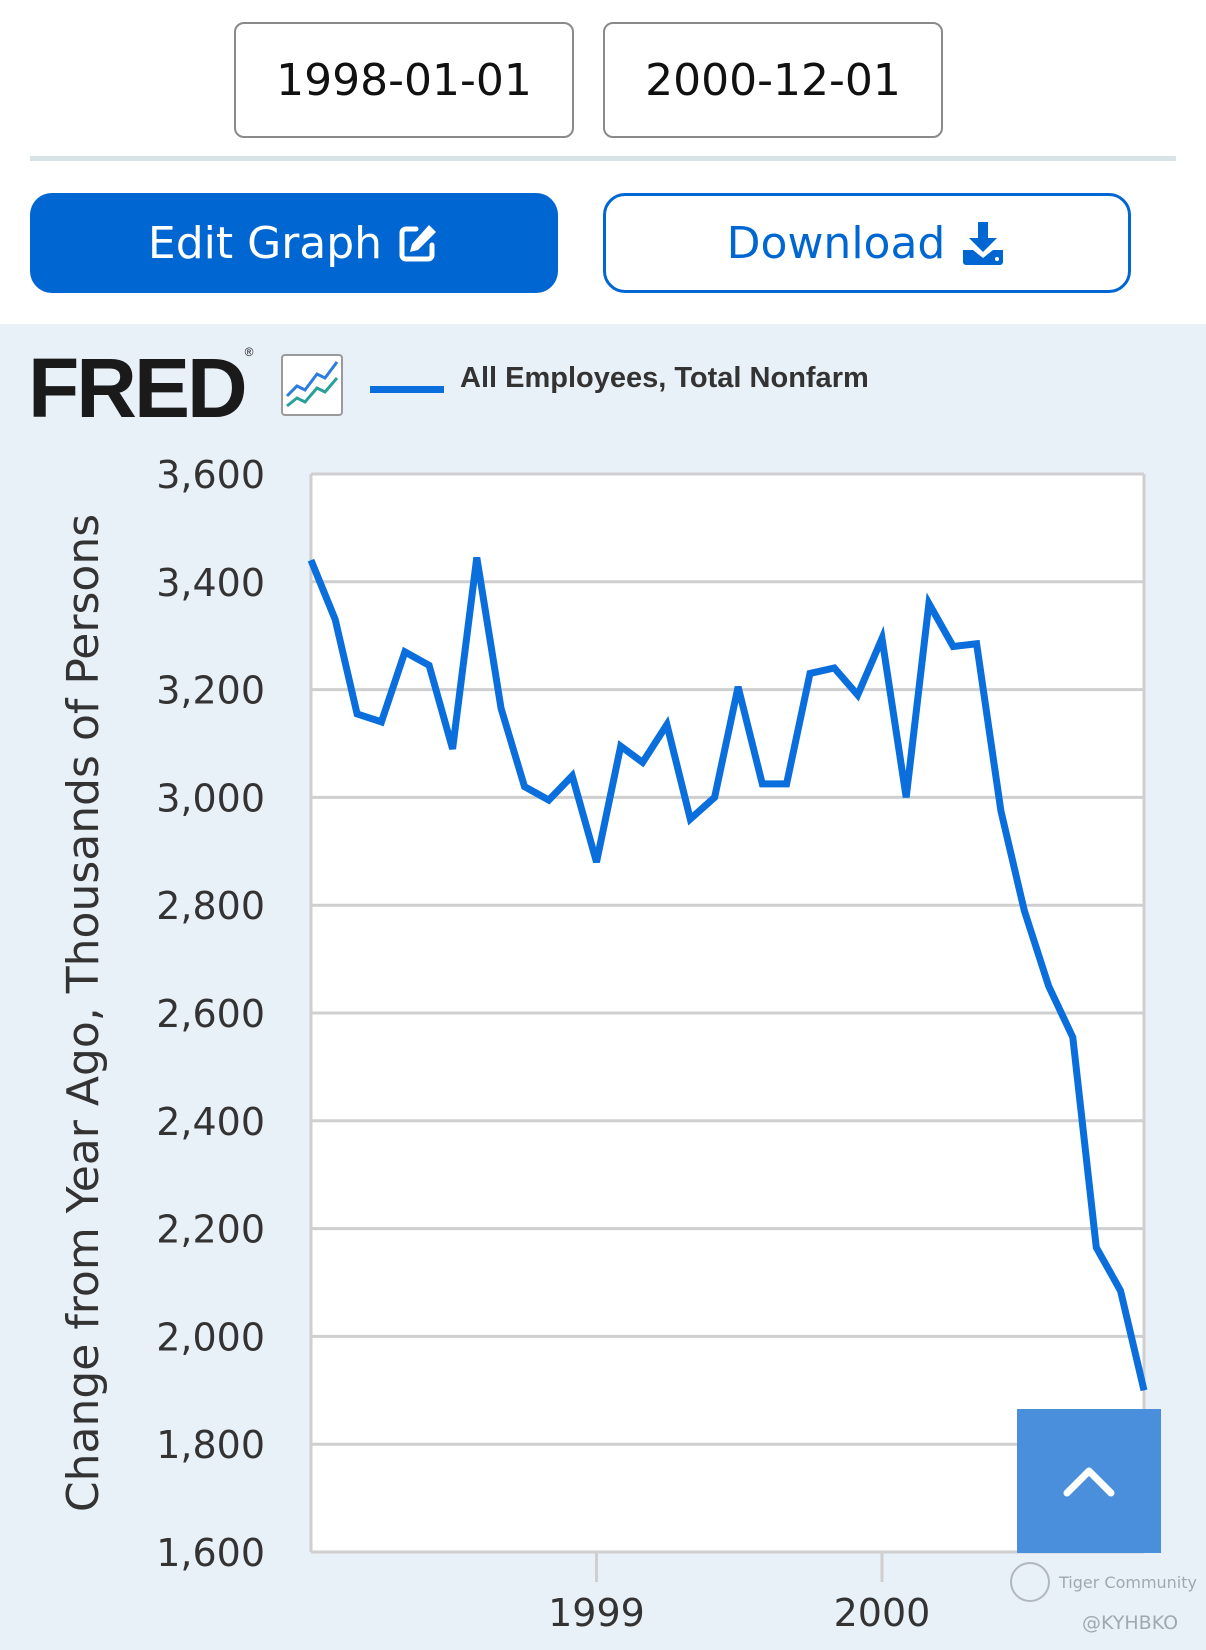 The width and height of the screenshot is (1206, 1650). What do you see at coordinates (404, 80) in the screenshot?
I see `start-date-input: 1998-01-01` at bounding box center [404, 80].